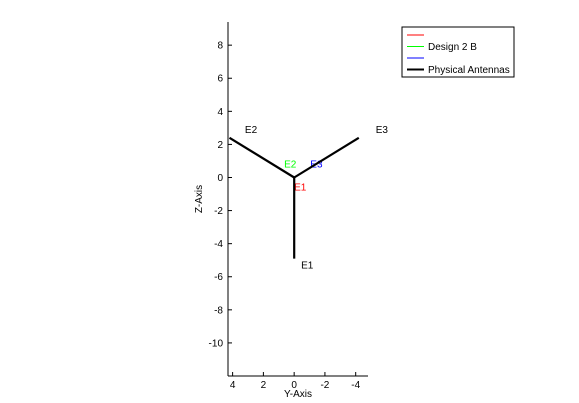 This screenshot has height=403, width=579. Describe the element at coordinates (233, 385) in the screenshot. I see `x-tick-label: 4` at that location.